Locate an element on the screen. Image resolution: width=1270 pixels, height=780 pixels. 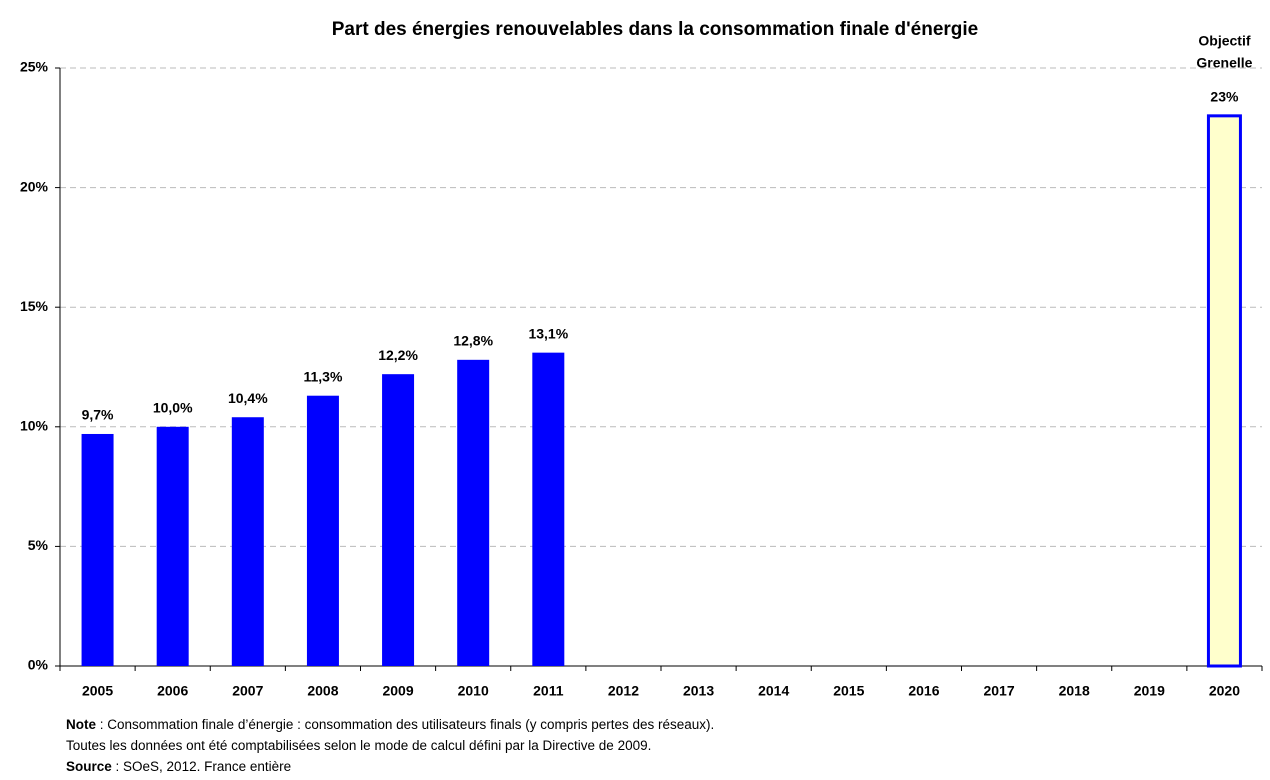
note-label: Note is located at coordinates (81, 724).